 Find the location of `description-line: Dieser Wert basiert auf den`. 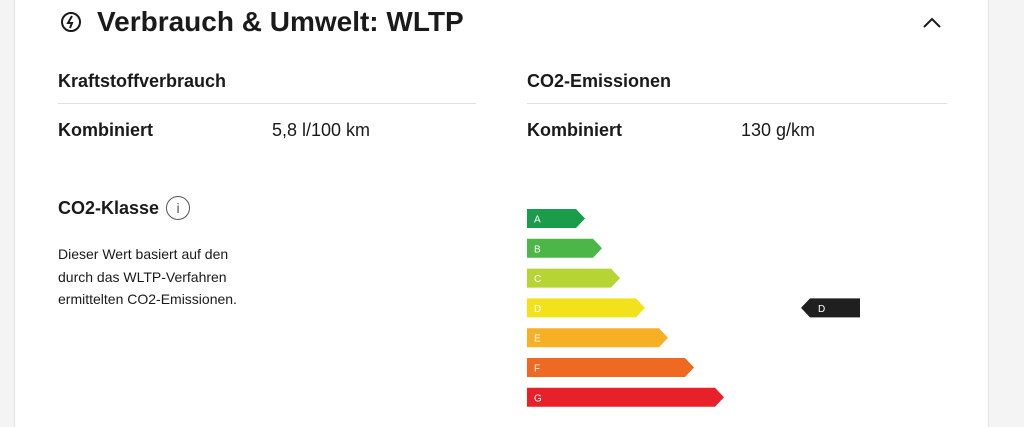

description-line: Dieser Wert basiert auf den is located at coordinates (143, 254).